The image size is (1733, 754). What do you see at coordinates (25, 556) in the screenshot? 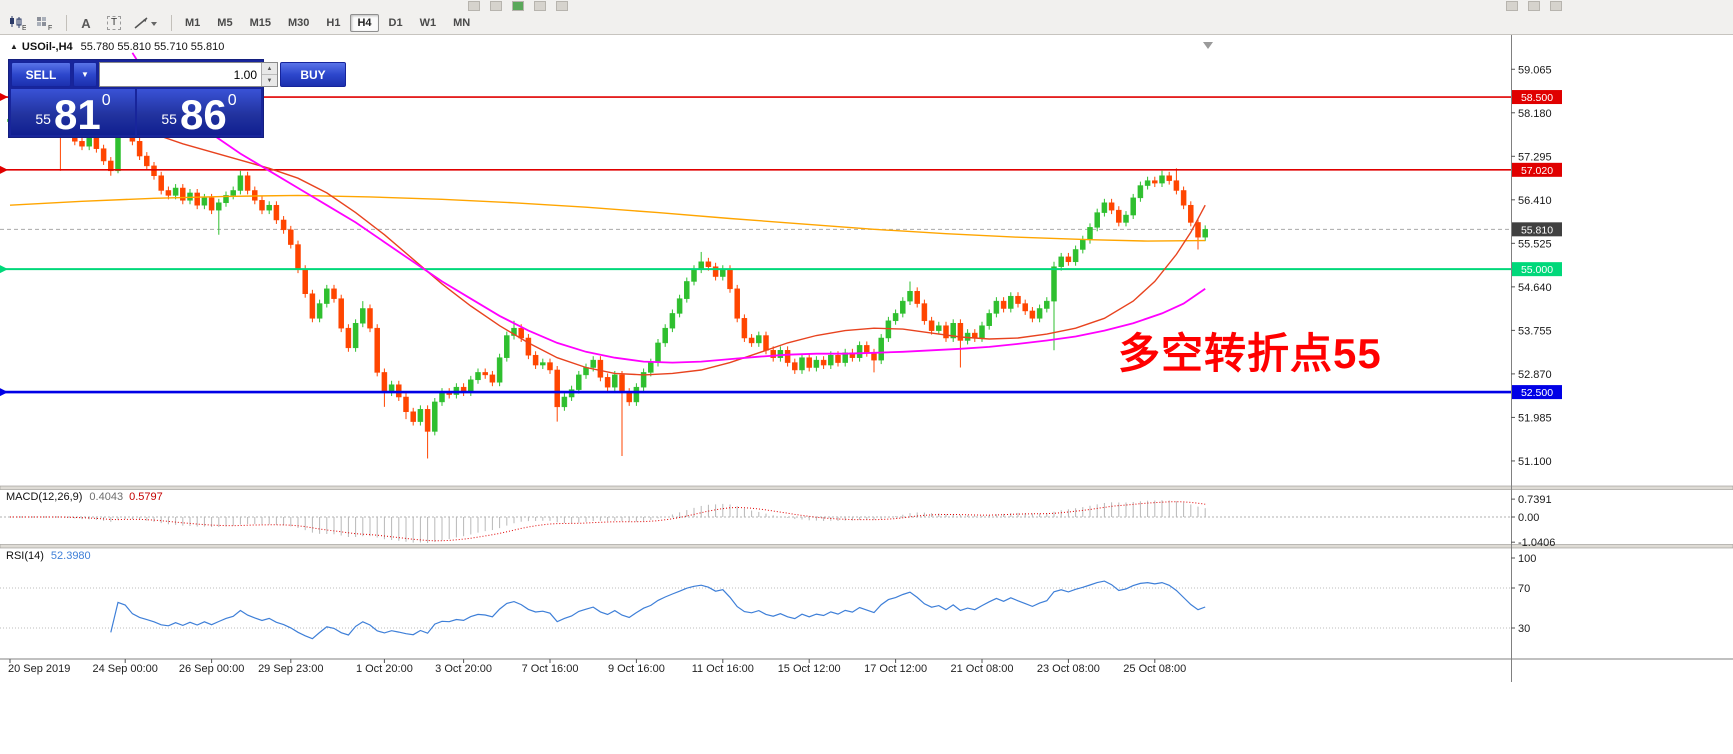
I see `rsi-name: RSI(14)` at bounding box center [25, 556].